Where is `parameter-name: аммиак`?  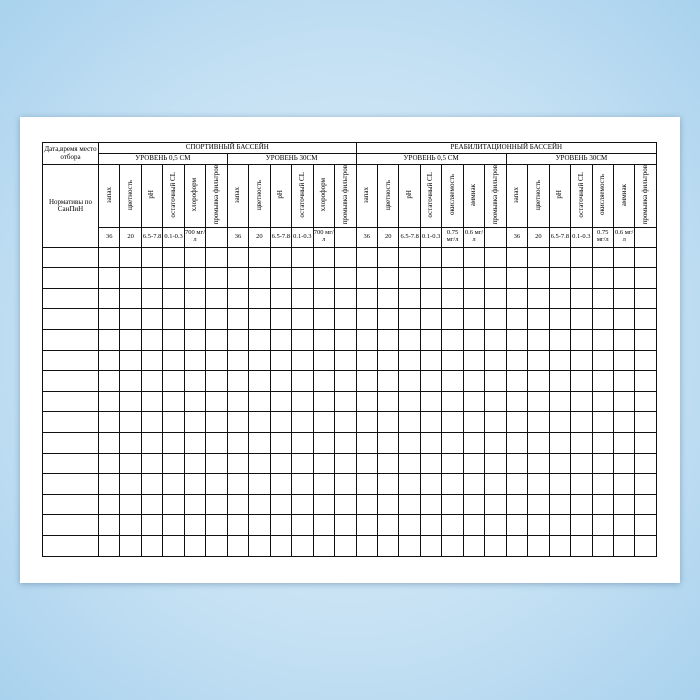 parameter-name: аммиак is located at coordinates (623, 194).